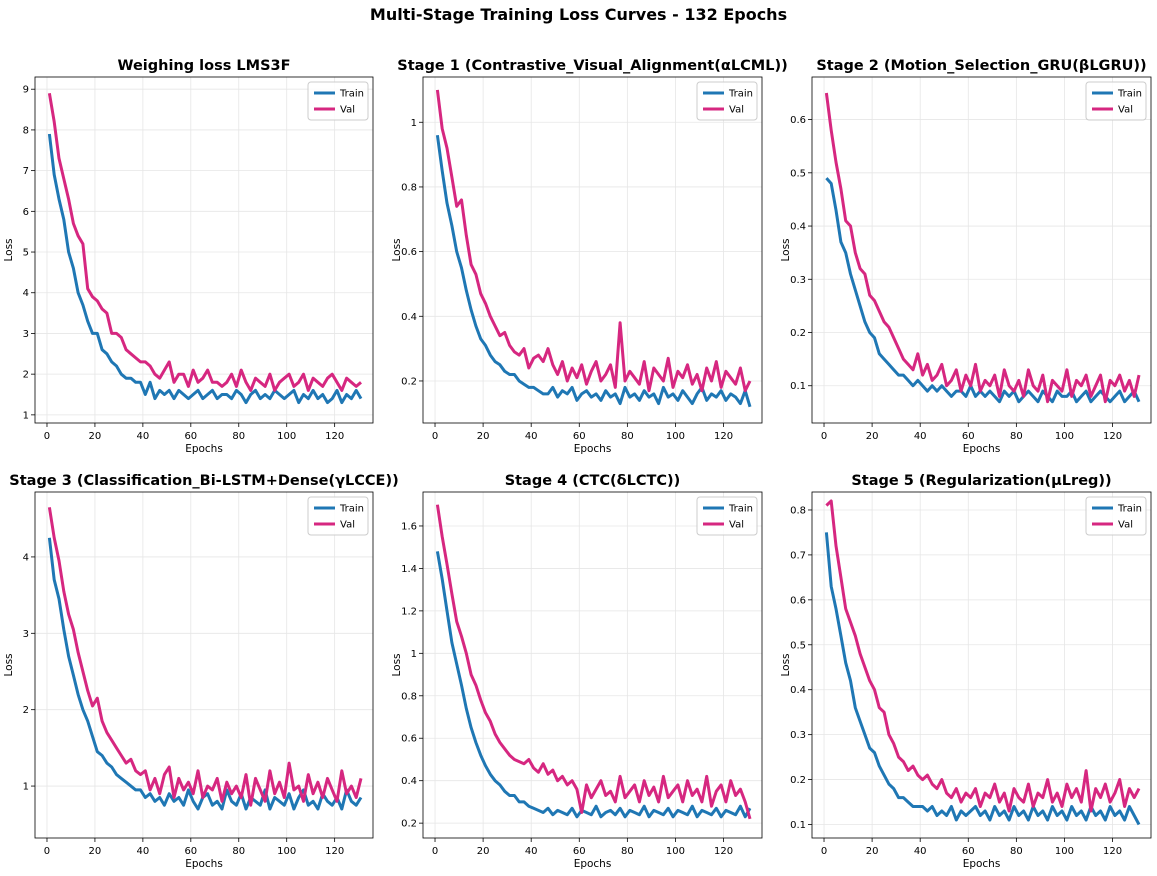 Image resolution: width=1157 pixels, height=876 pixels. I want to click on y-tick-label: 5, so click(26, 253).